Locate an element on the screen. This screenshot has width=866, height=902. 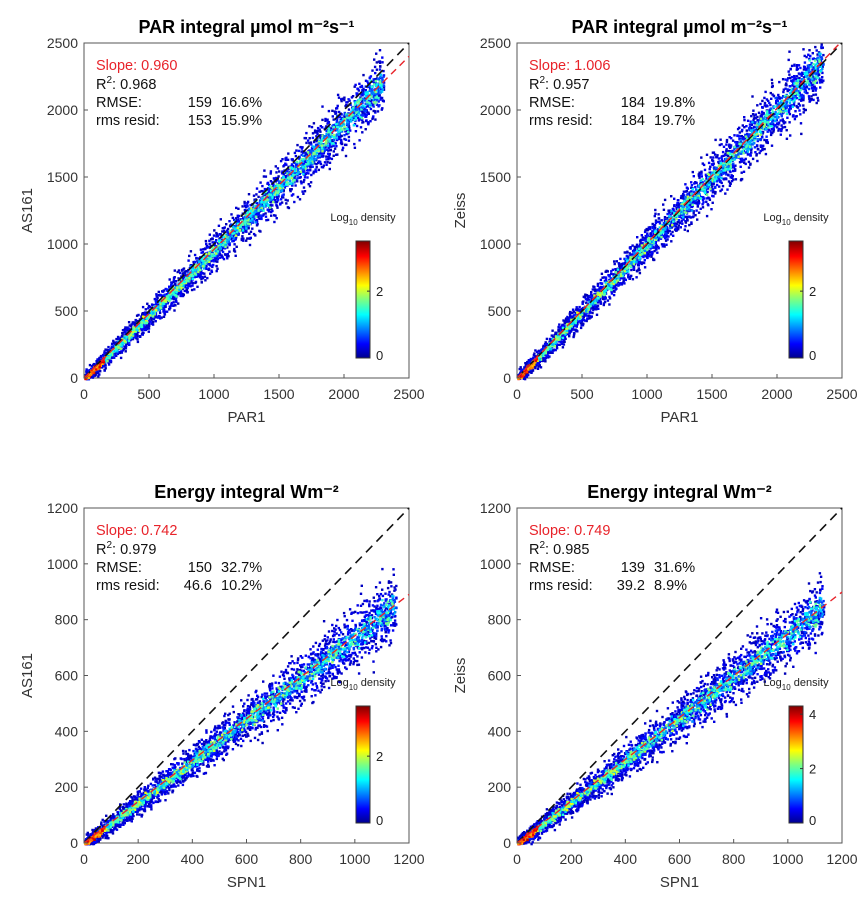
chart-title: PAR integral µmol m⁻²s⁻¹ is located at coordinates (246, 27).